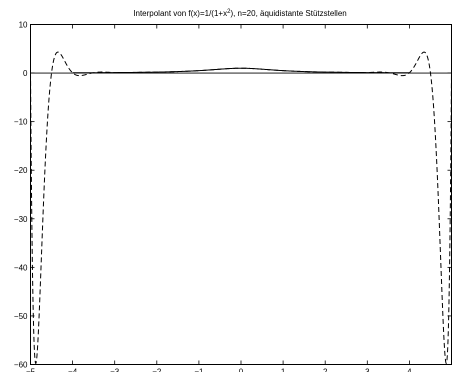 The image size is (453, 372). I want to click on y-tick-label: −40, so click(21, 267).